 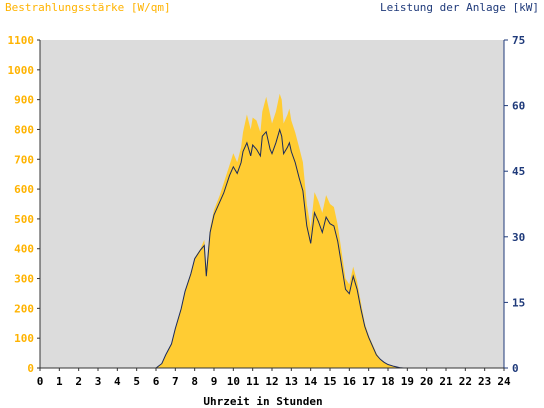 I want to click on x-tick-label: 10, so click(x=233, y=381).